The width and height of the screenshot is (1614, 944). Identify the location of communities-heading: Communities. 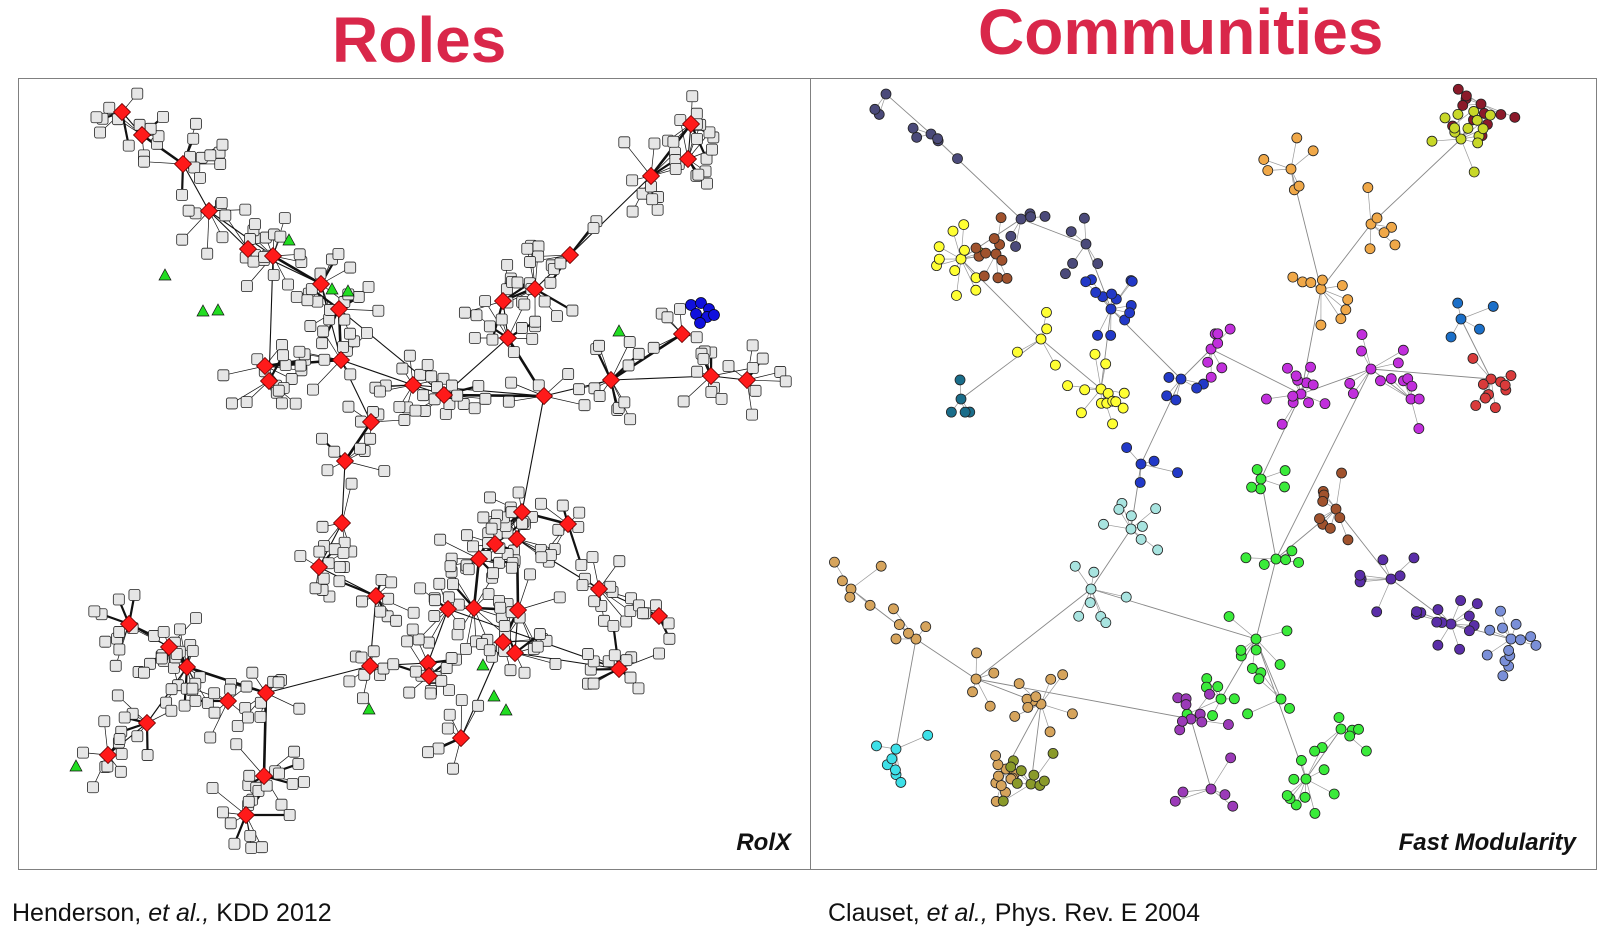
(1181, 34).